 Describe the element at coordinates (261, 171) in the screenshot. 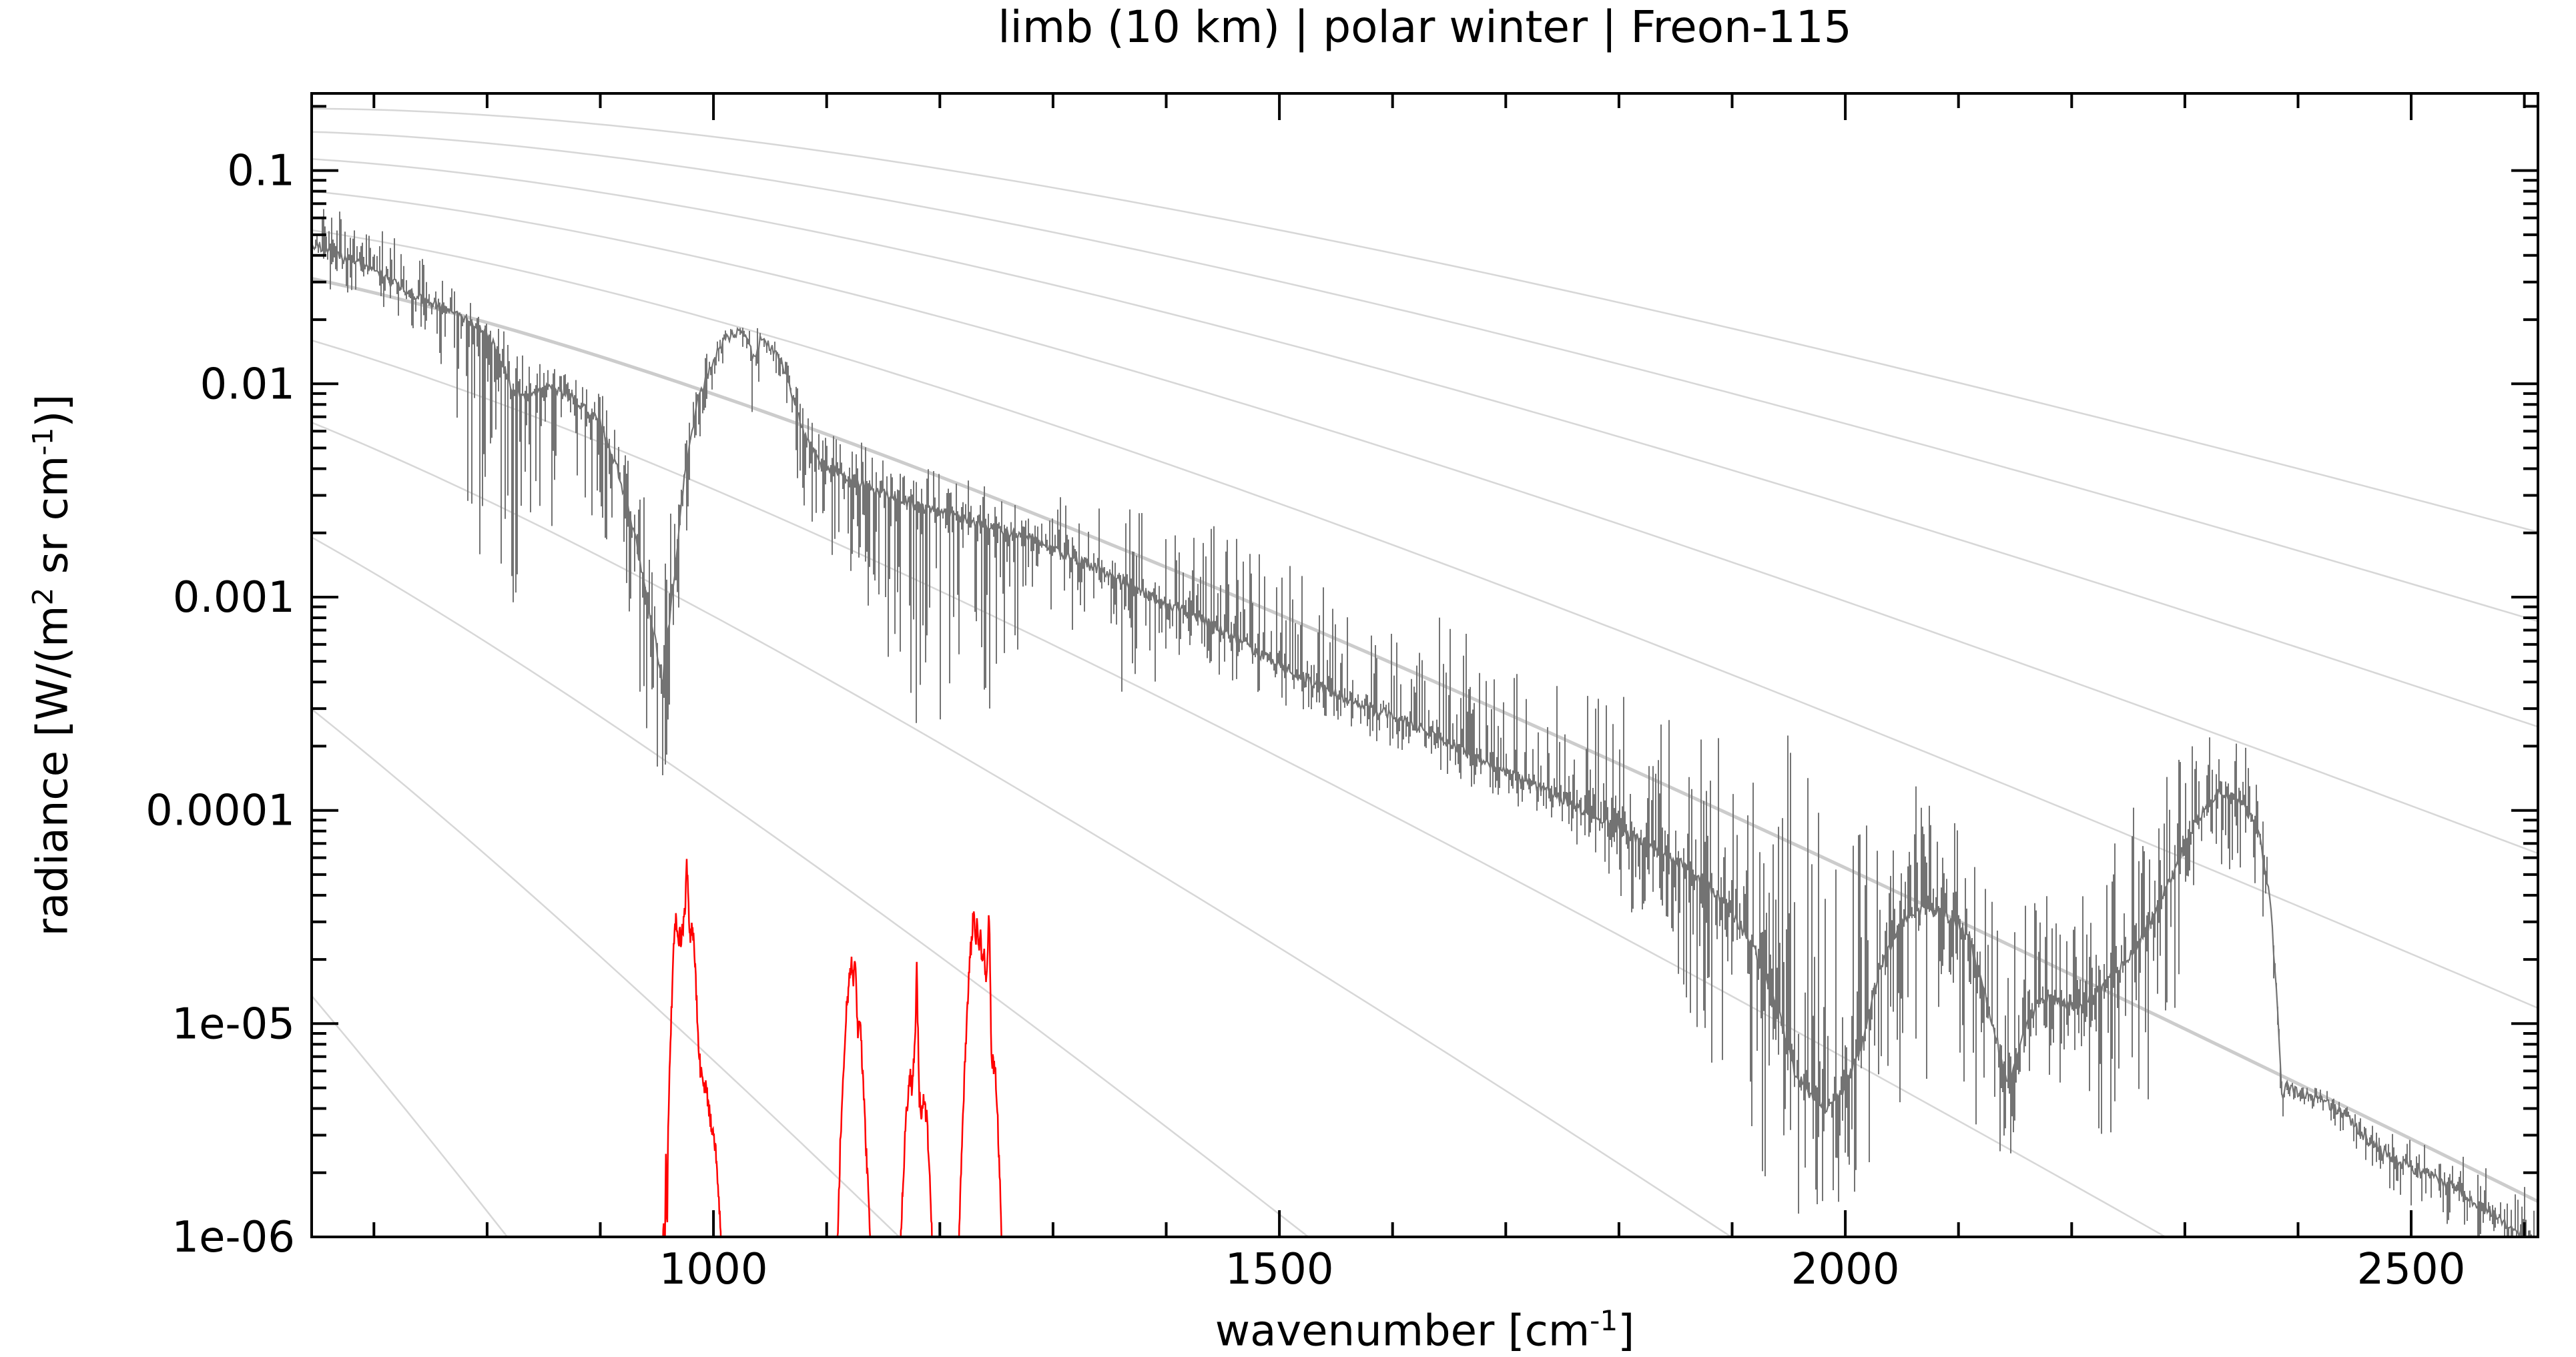

I see `y-tick-label: 0.1` at that location.